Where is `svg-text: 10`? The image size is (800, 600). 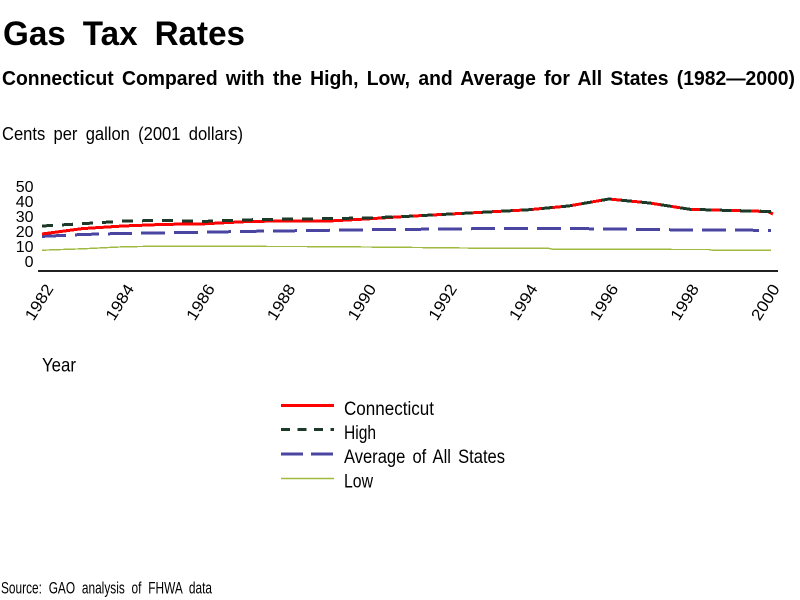 svg-text: 10 is located at coordinates (25, 247).